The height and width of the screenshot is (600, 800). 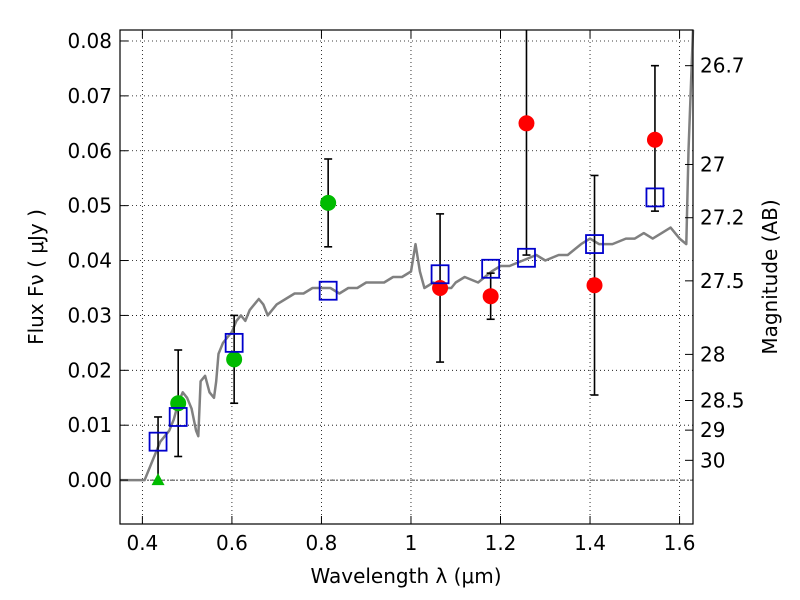 What do you see at coordinates (722, 218) in the screenshot?
I see `y2-tick-label: 27.2` at bounding box center [722, 218].